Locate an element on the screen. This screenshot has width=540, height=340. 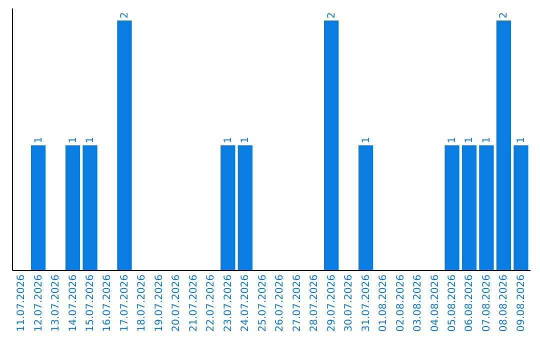
x-tick-label: 14.07.2026 is located at coordinates (73, 303).